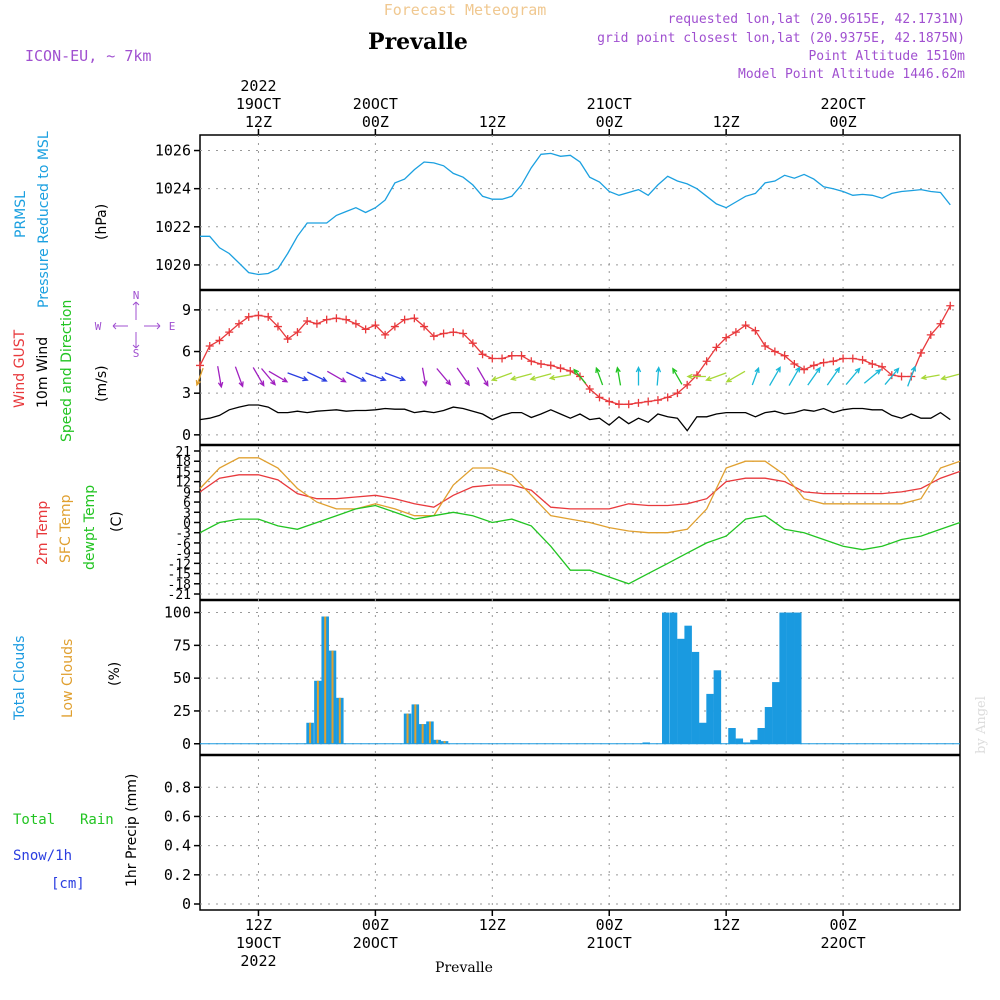 Image resolution: width=1000 pixels, height=1000 pixels. I want to click on label-percent: (%), so click(115, 674).